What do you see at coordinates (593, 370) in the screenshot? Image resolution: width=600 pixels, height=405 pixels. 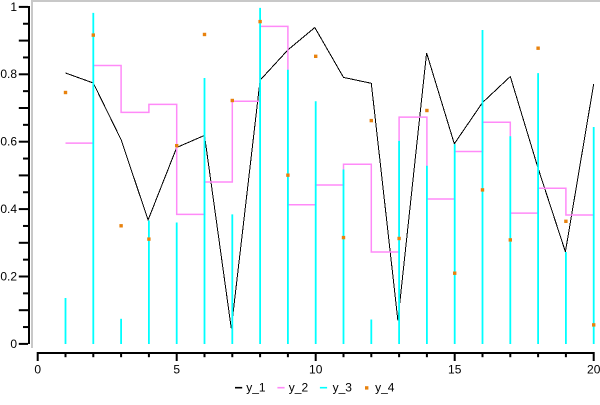 I see `svg-text: 20` at bounding box center [593, 370].